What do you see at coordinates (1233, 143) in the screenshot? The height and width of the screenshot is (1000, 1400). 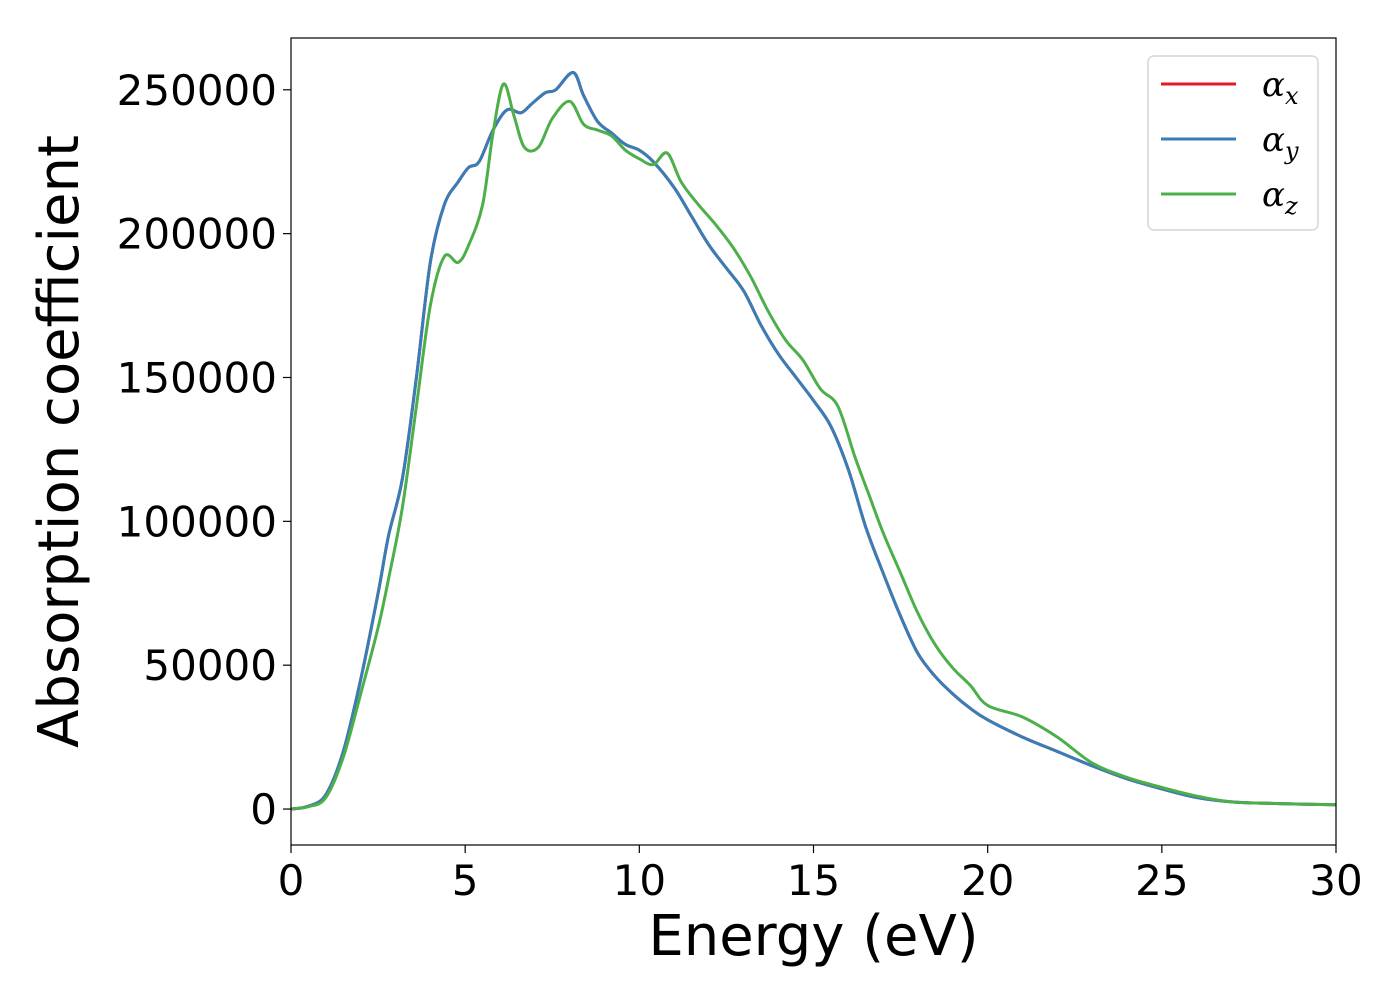 I see `legend-box` at bounding box center [1233, 143].